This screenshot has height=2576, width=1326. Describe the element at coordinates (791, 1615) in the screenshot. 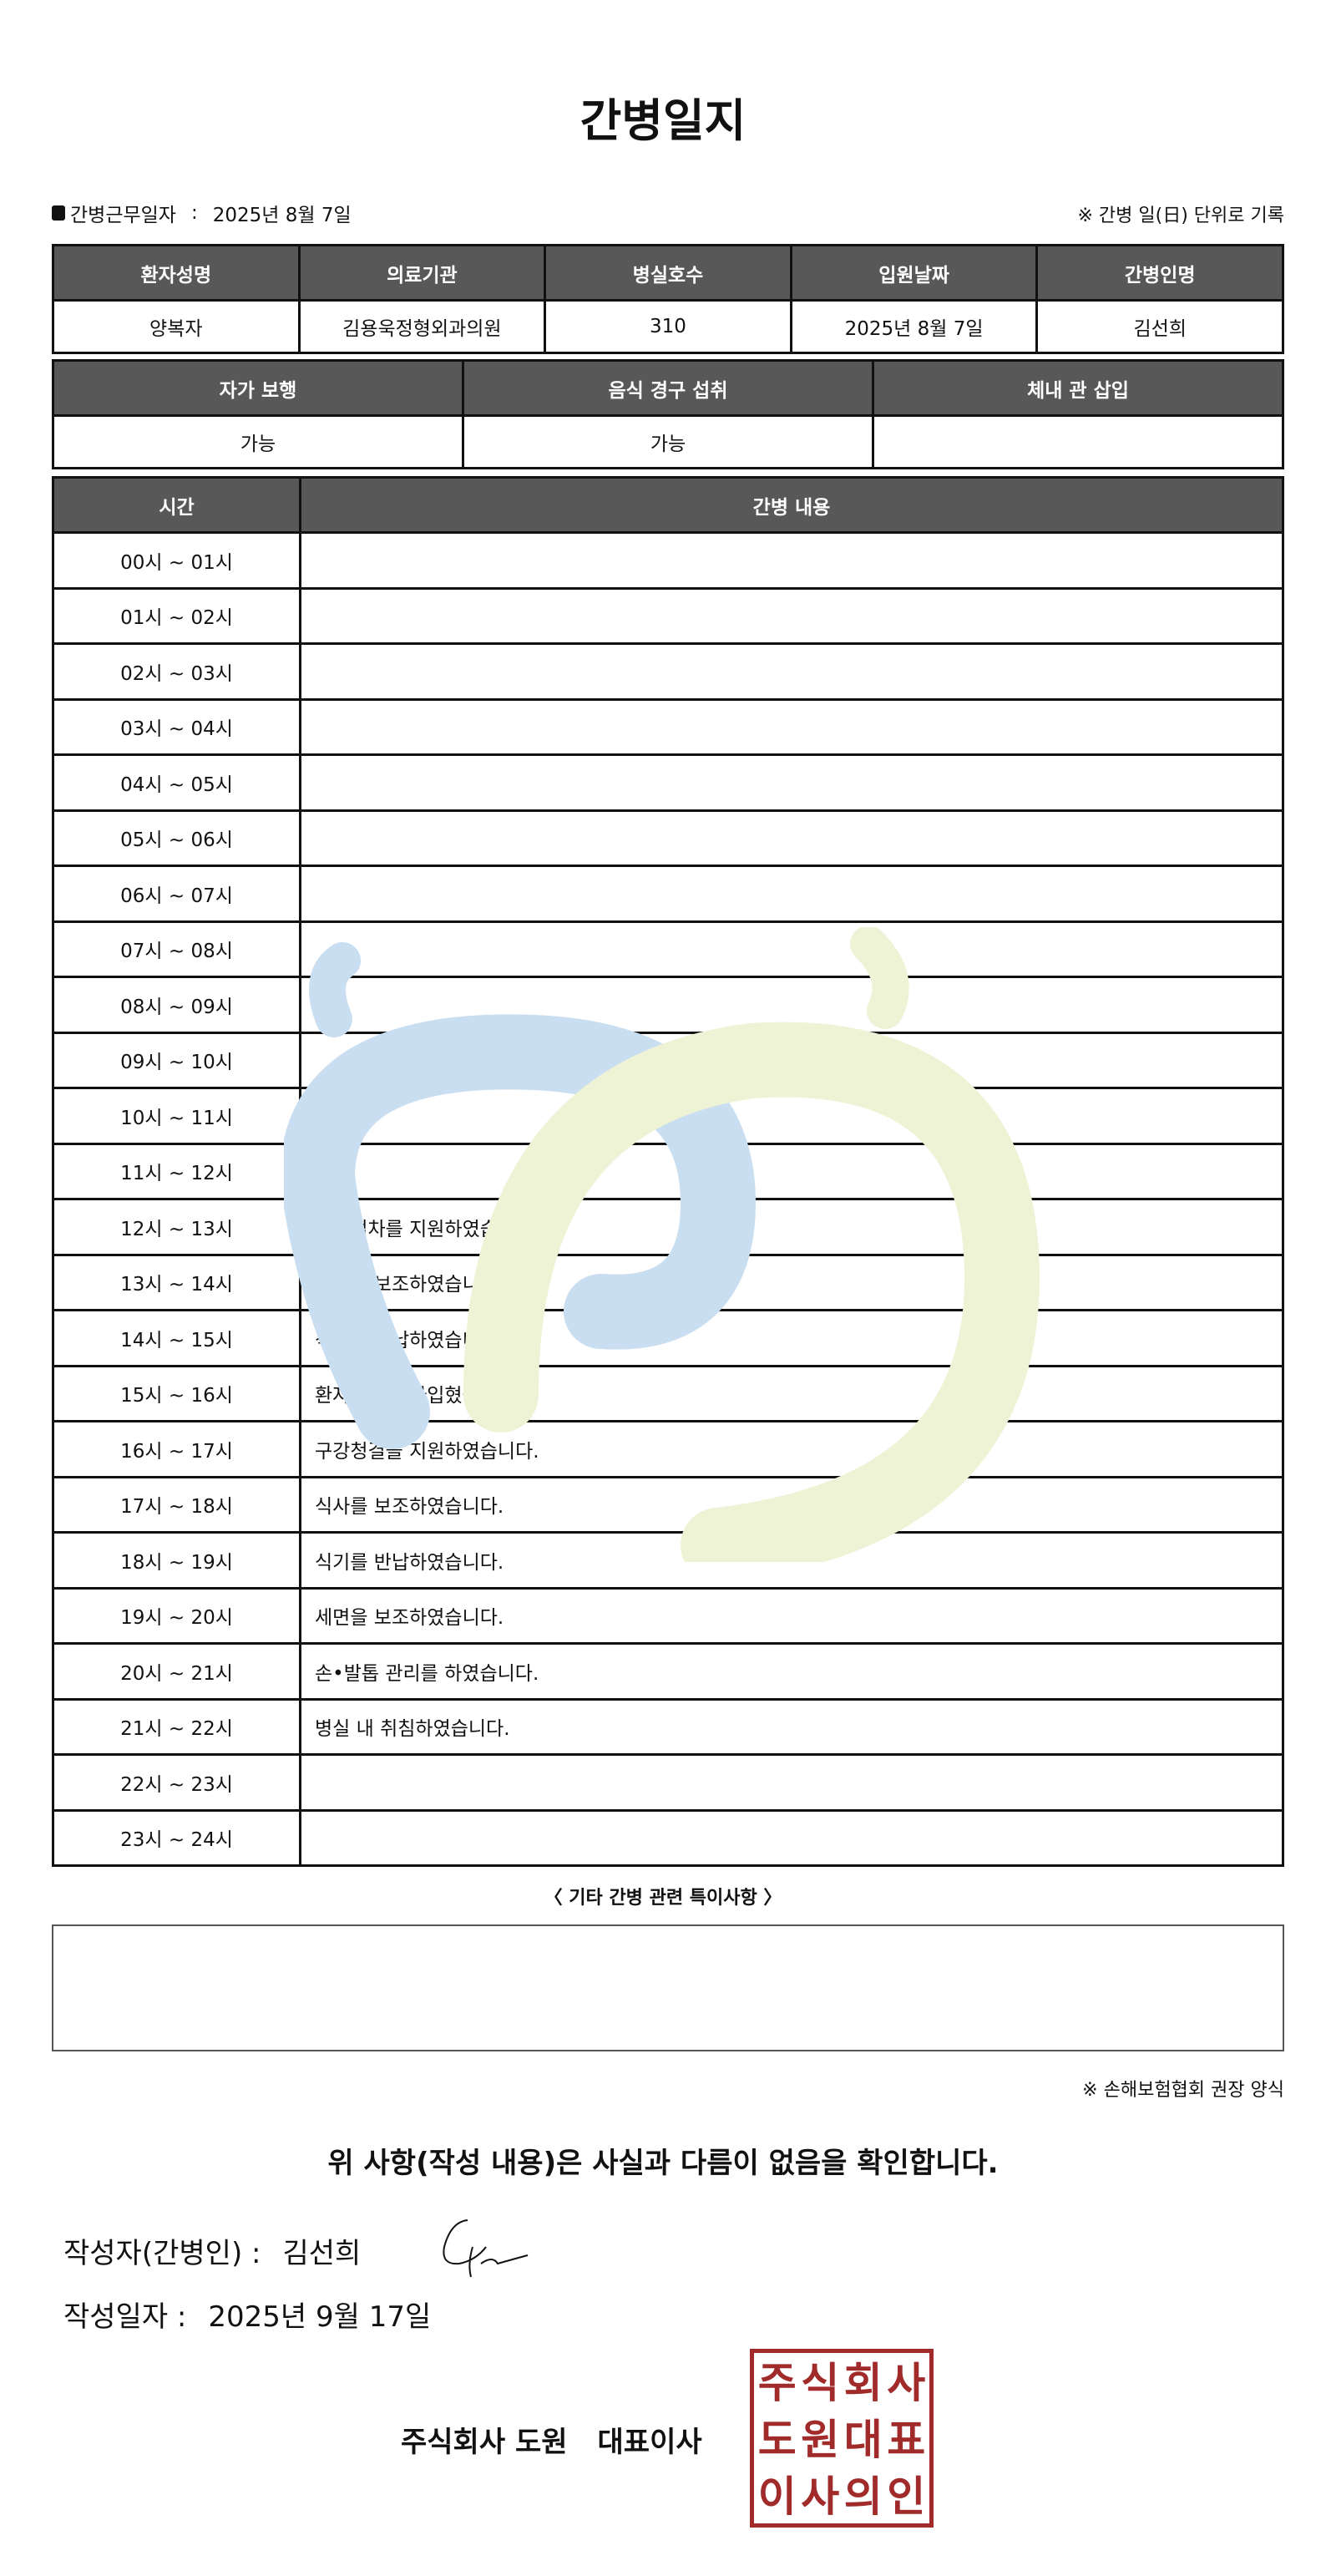

I see `log-content: 세면을 보조하였습니다.` at that location.